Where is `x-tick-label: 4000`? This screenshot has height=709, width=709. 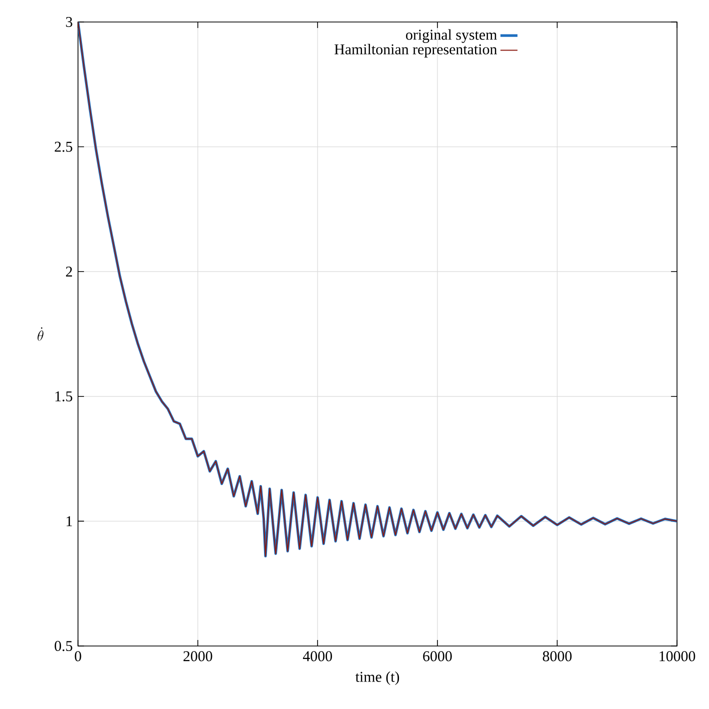 x-tick-label: 4000 is located at coordinates (317, 656).